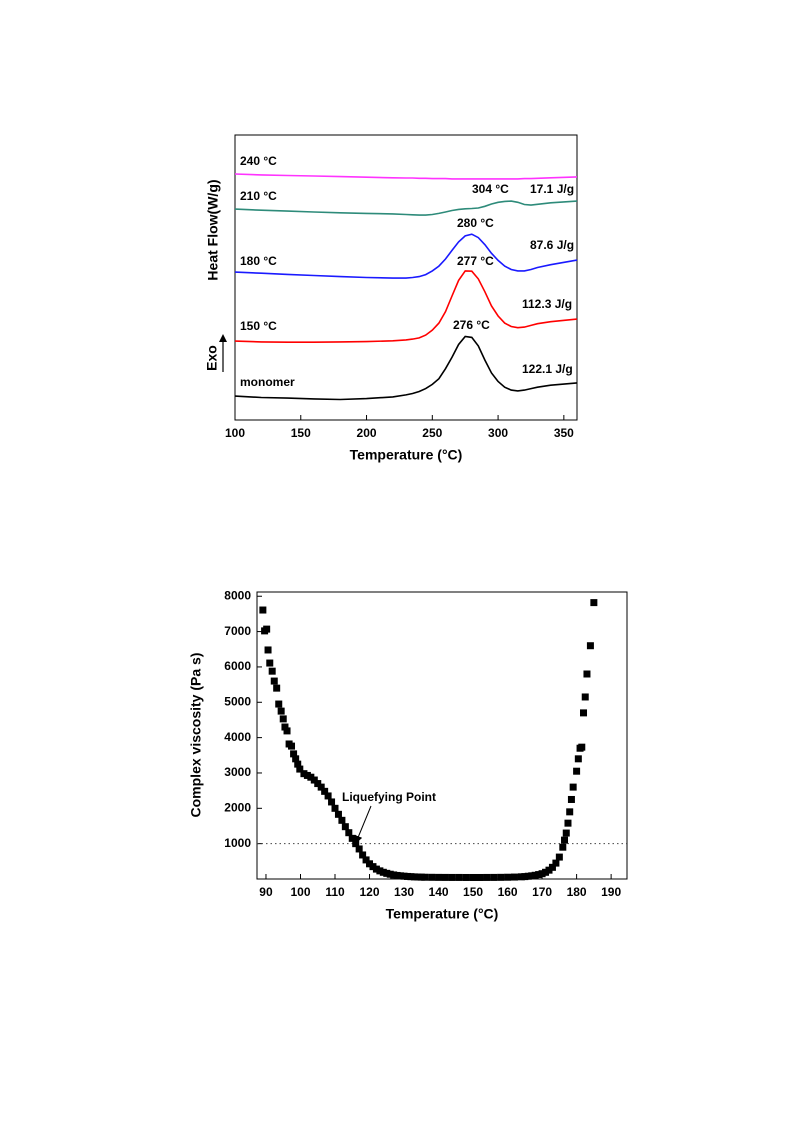  Describe the element at coordinates (237, 772) in the screenshot. I see `y-tick-label: 3000` at that location.